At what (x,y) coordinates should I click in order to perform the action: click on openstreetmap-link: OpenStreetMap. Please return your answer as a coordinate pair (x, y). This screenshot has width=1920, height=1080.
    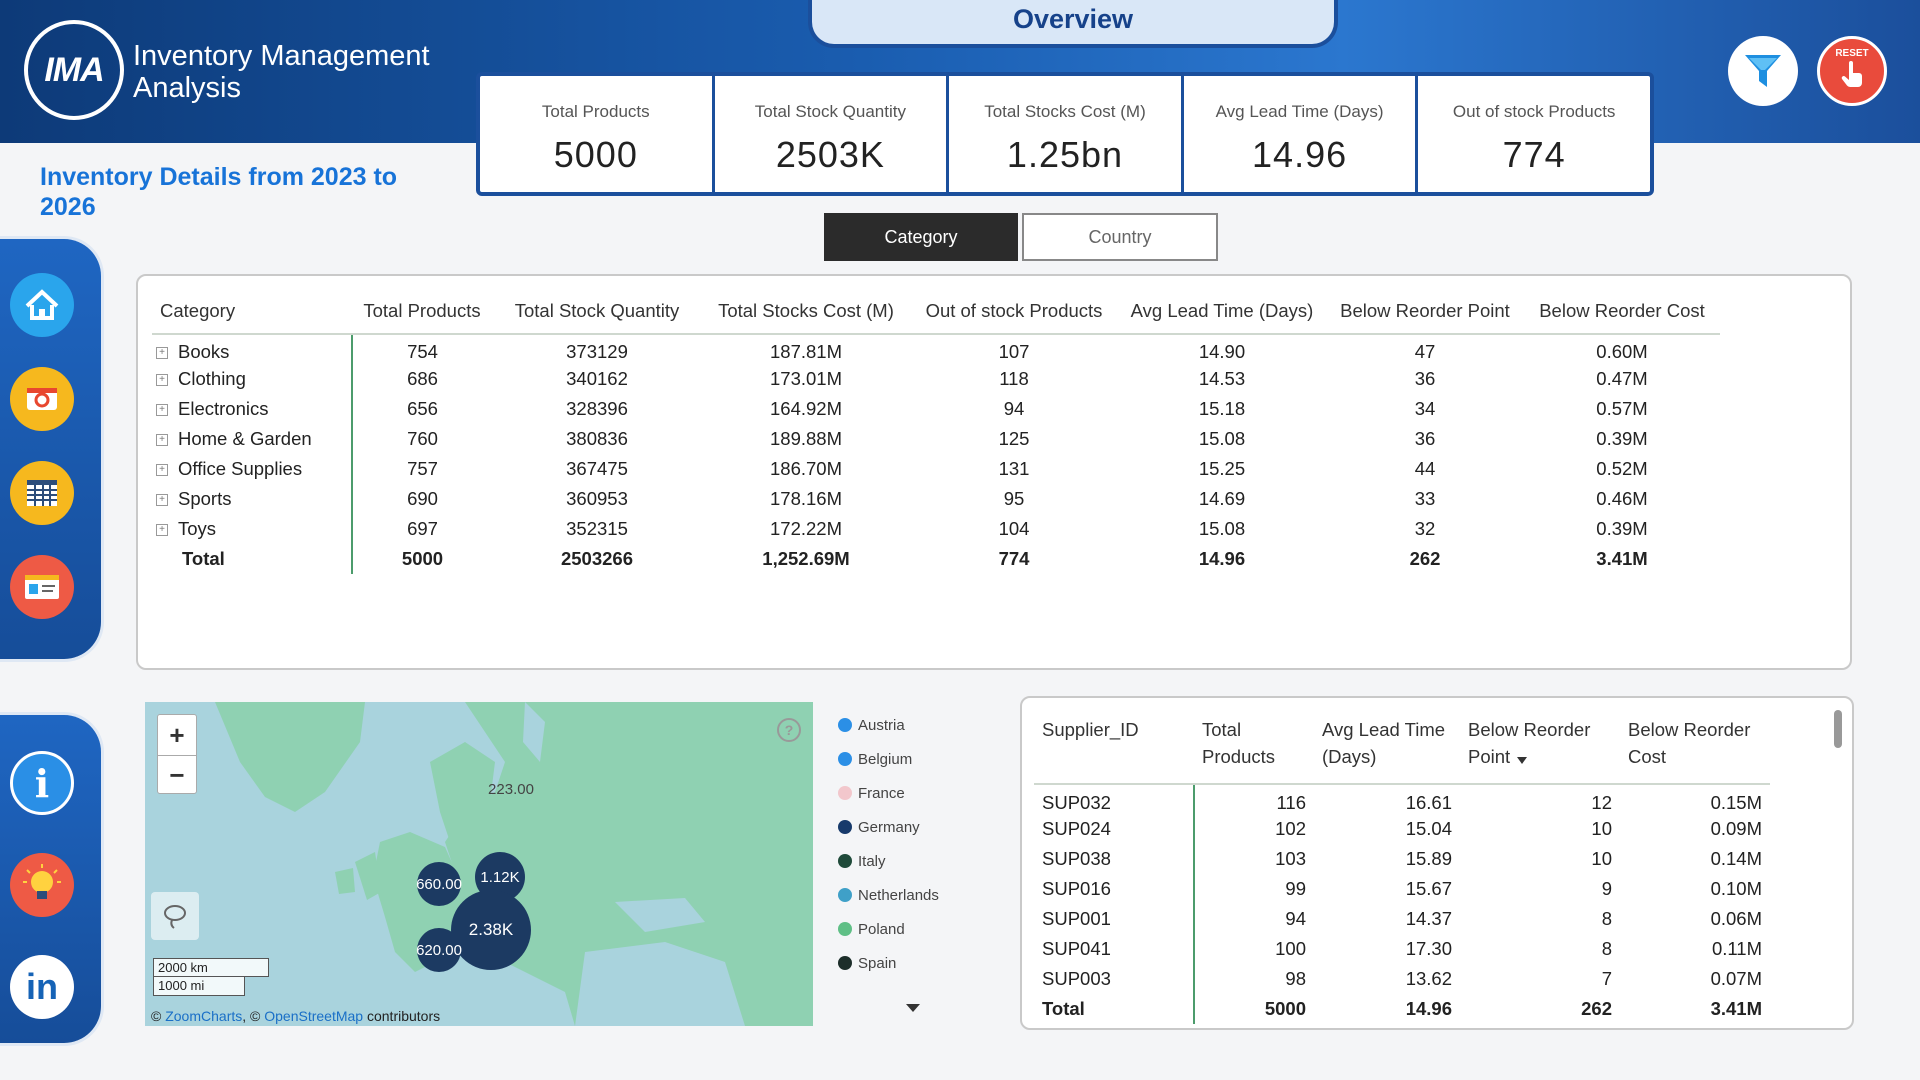
    Looking at the image, I should click on (314, 1016).